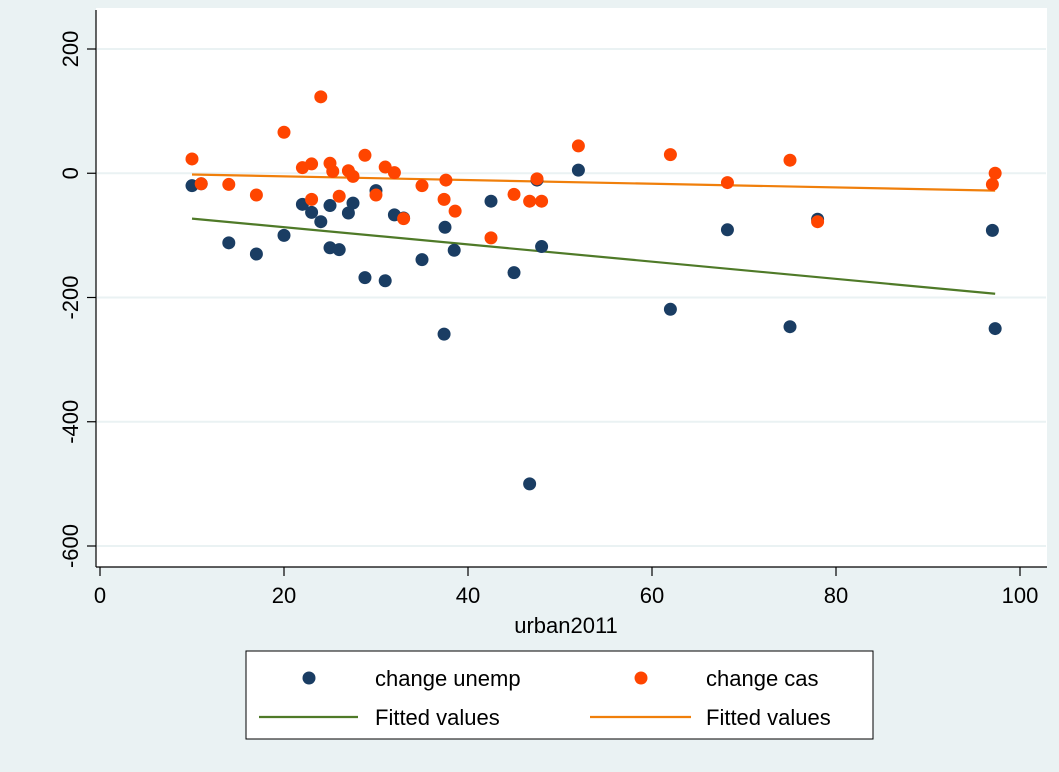 Image resolution: width=1059 pixels, height=772 pixels. Describe the element at coordinates (70, 546) in the screenshot. I see `y-tick-label: -600` at that location.